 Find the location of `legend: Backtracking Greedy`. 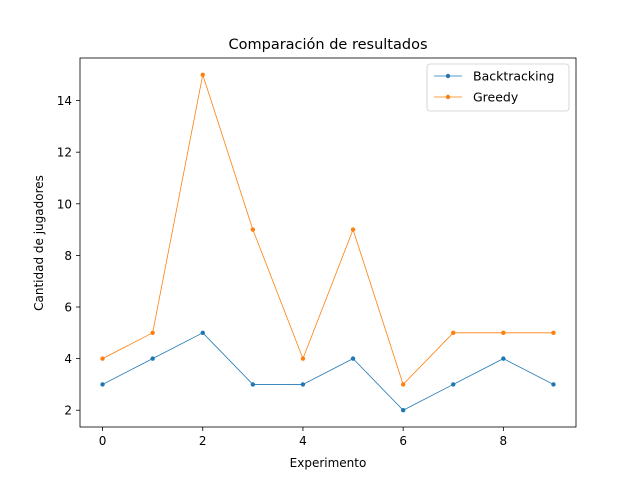

legend: Backtracking Greedy is located at coordinates (498, 87).